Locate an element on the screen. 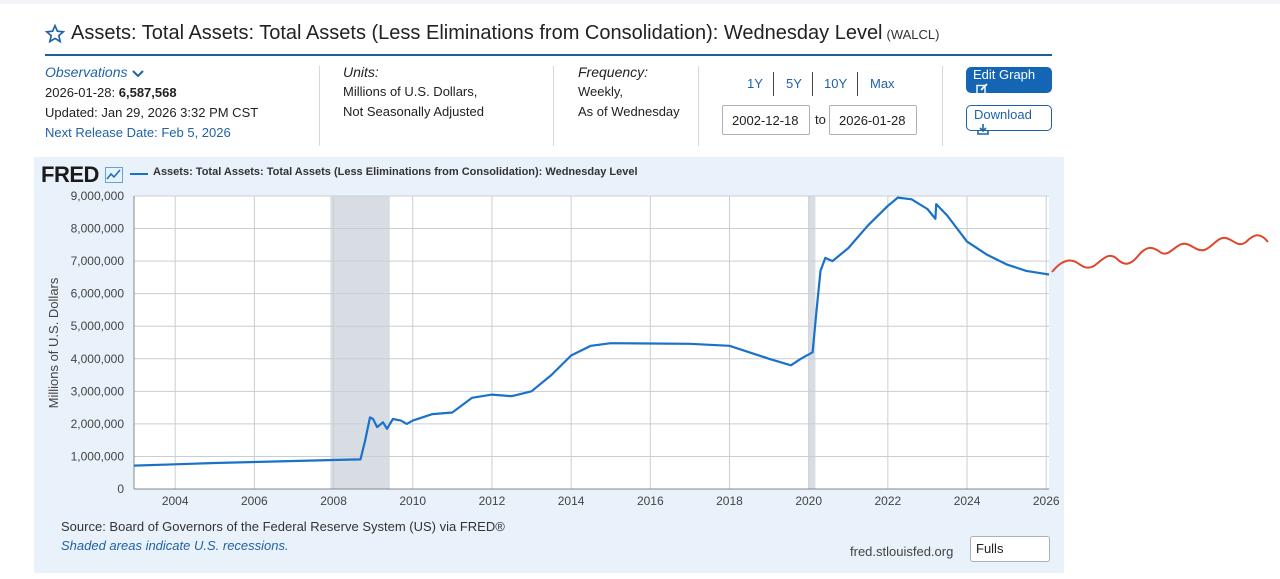  observations-toggle: Observations is located at coordinates (151, 72).